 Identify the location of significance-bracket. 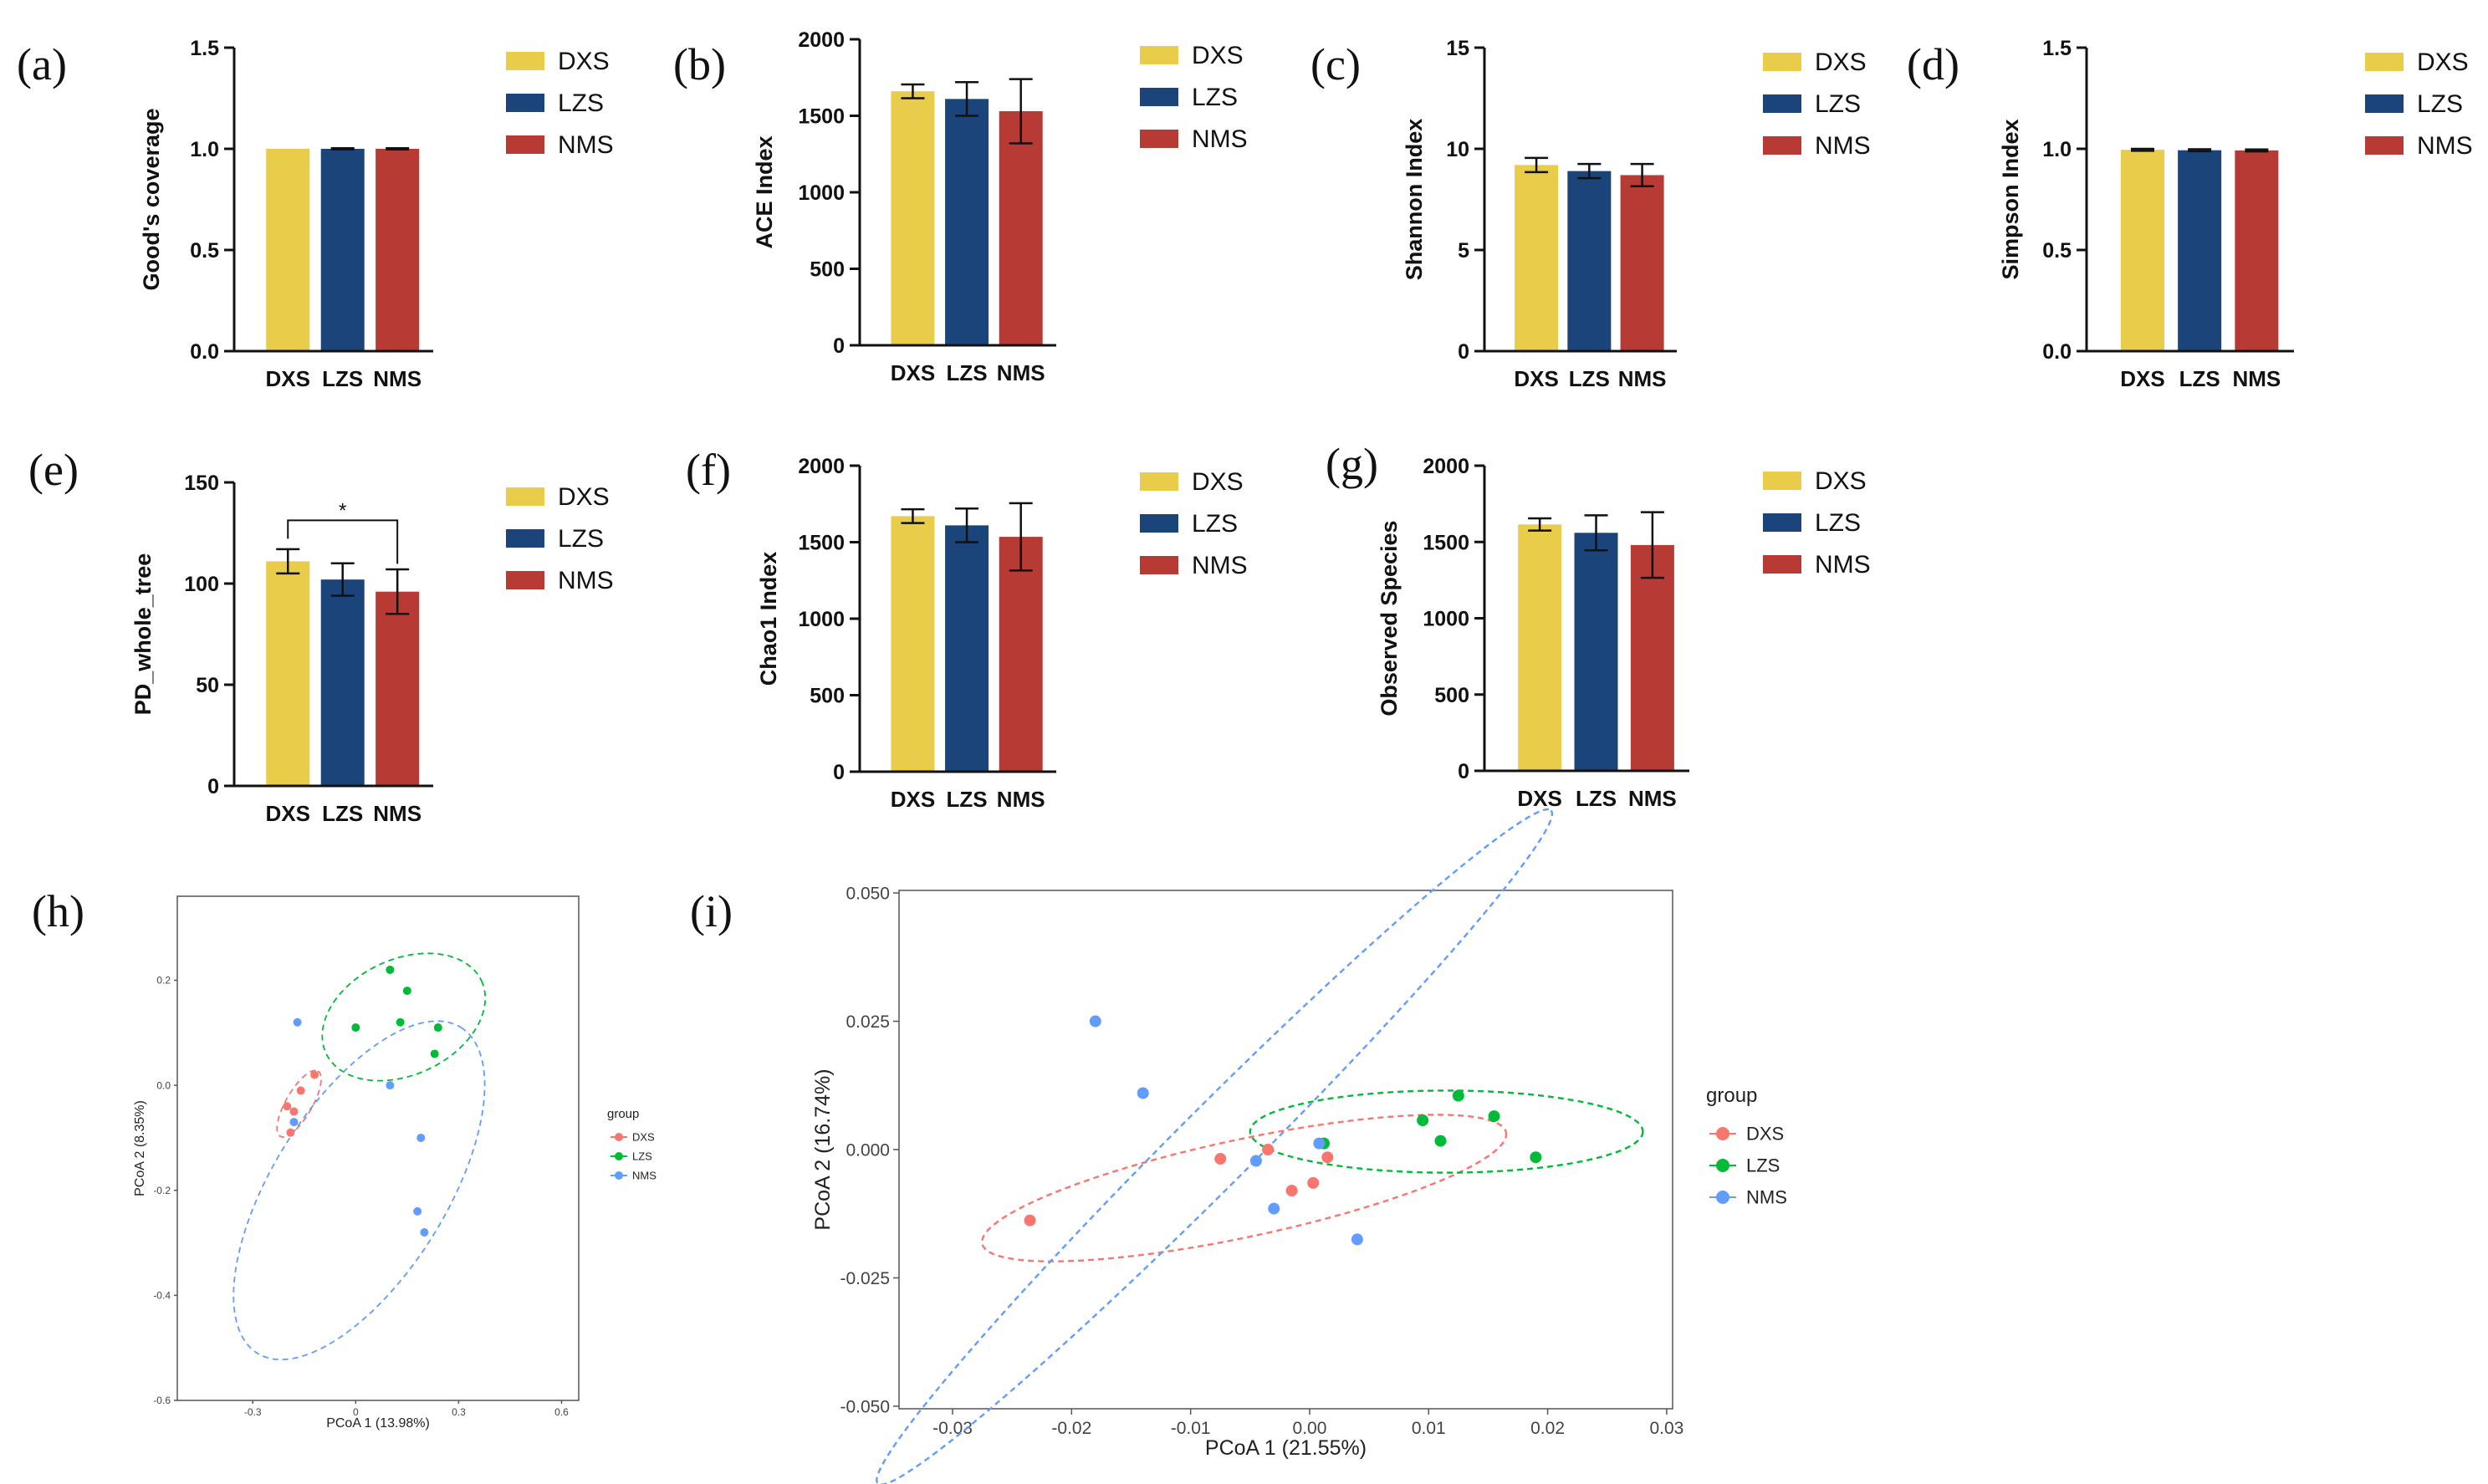
(343, 541).